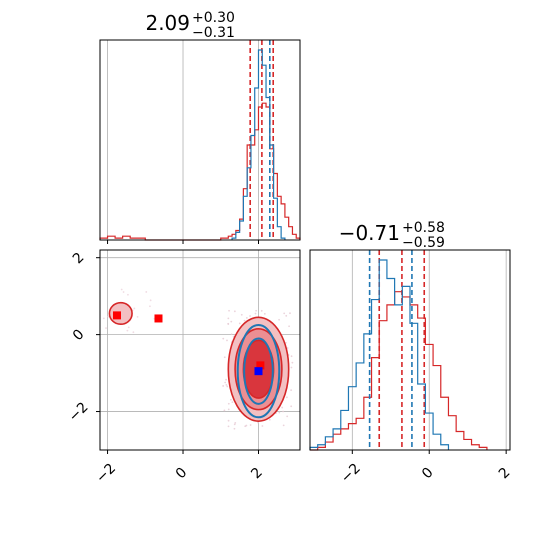  I want to click on scatter_2d-ytick-label-1: 0, so click(79, 336).